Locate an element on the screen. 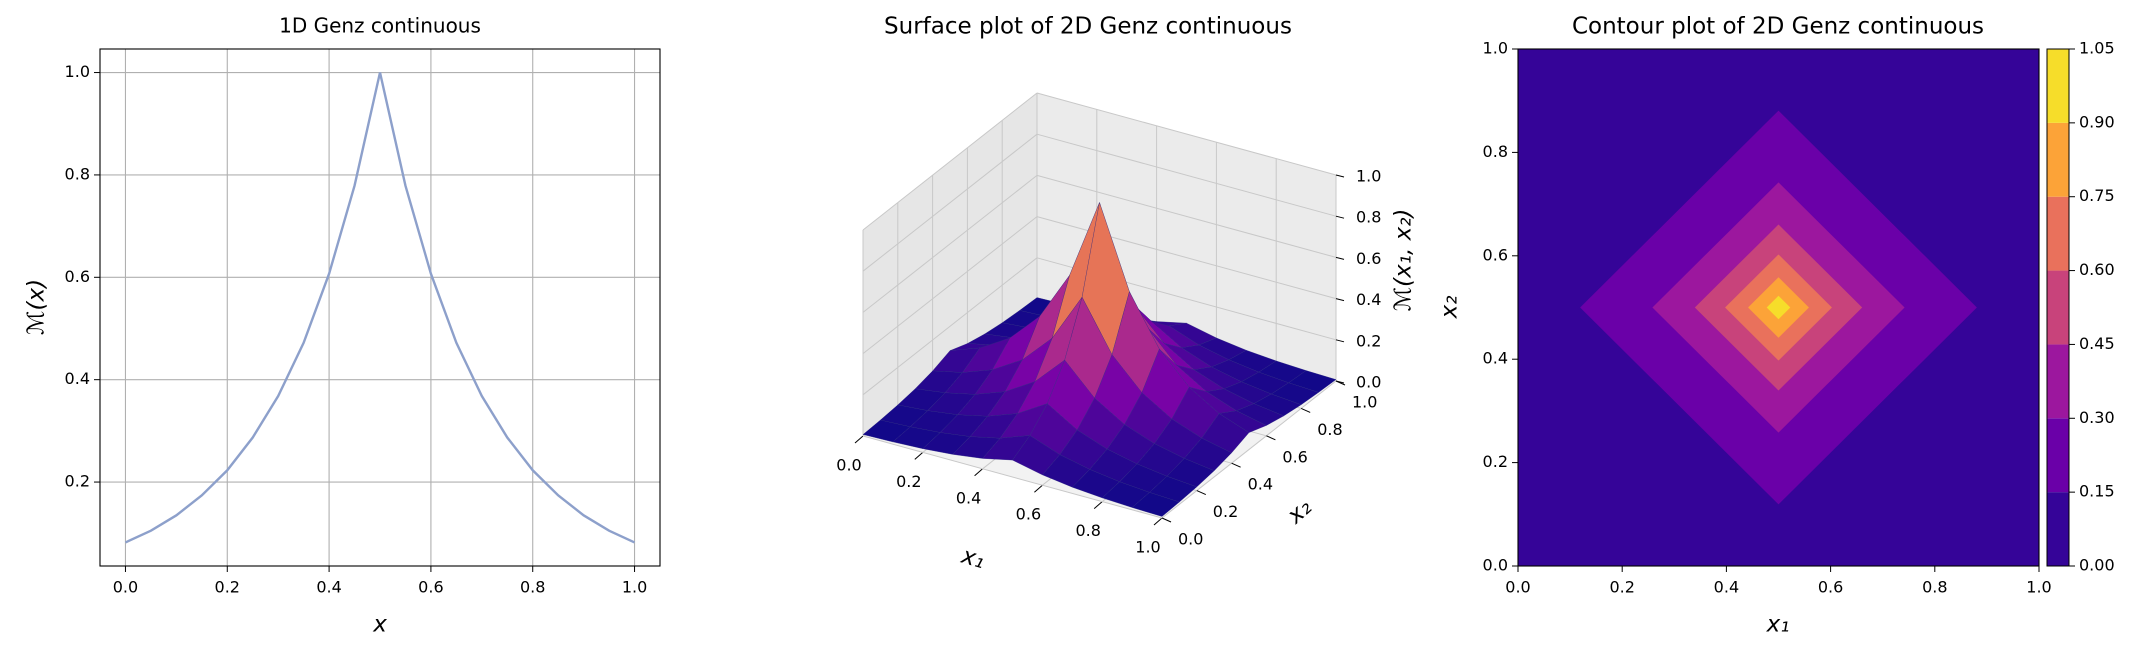  chart-title: Contour plot of 2D Genz continuous is located at coordinates (1778, 27).